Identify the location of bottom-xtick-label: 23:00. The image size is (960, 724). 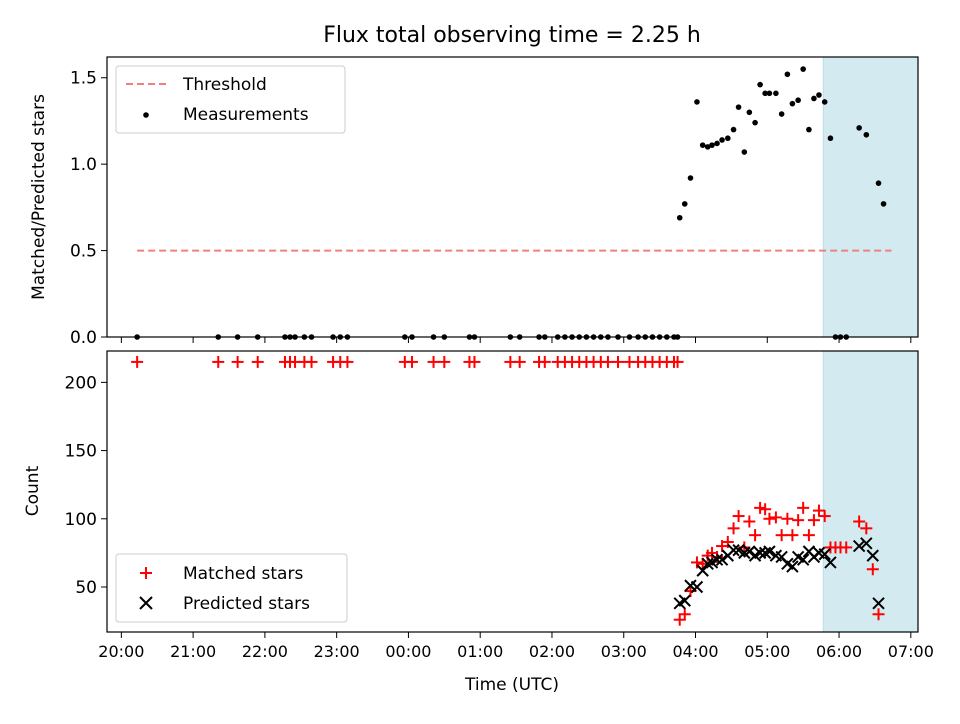
(337, 651).